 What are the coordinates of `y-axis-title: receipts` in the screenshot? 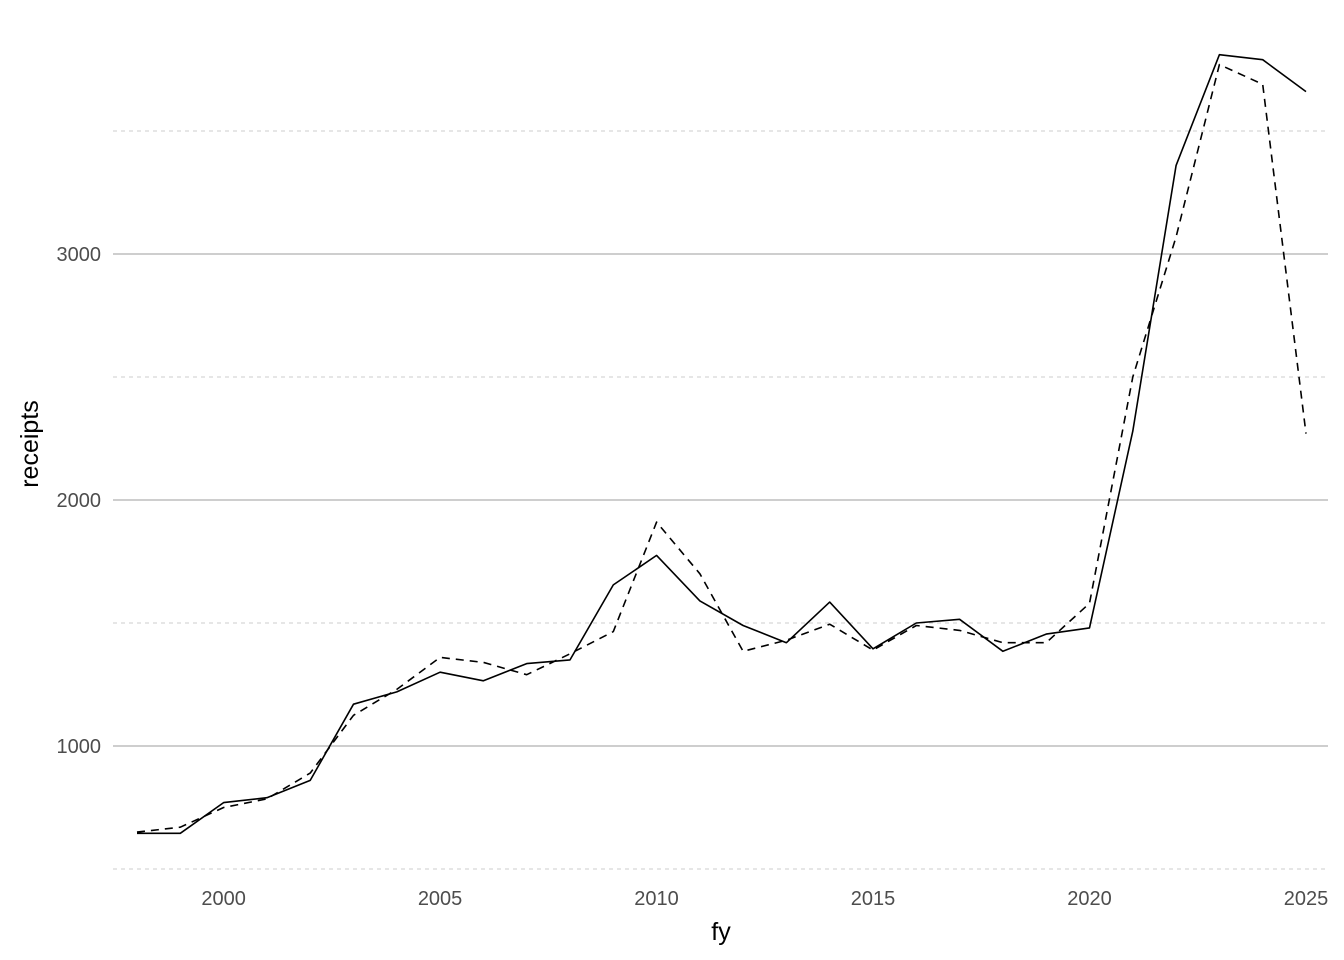 It's located at (30, 444).